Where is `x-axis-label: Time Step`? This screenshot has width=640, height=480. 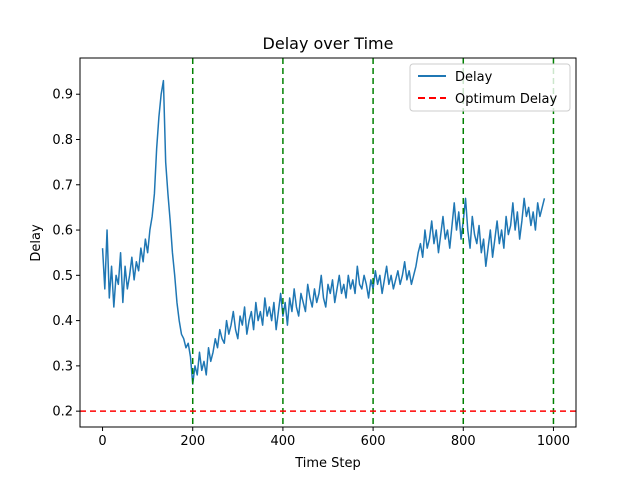
x-axis-label: Time Step is located at coordinates (327, 463).